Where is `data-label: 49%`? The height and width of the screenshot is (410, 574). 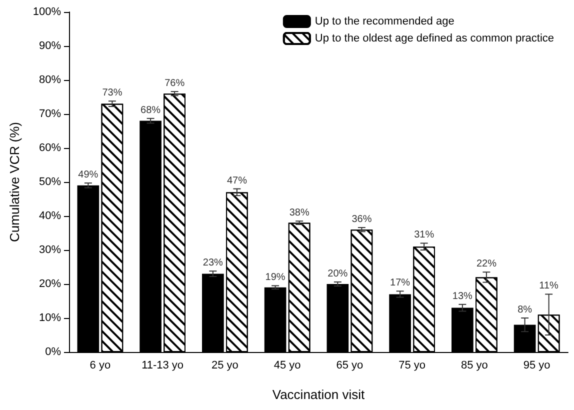
data-label: 49% is located at coordinates (88, 175).